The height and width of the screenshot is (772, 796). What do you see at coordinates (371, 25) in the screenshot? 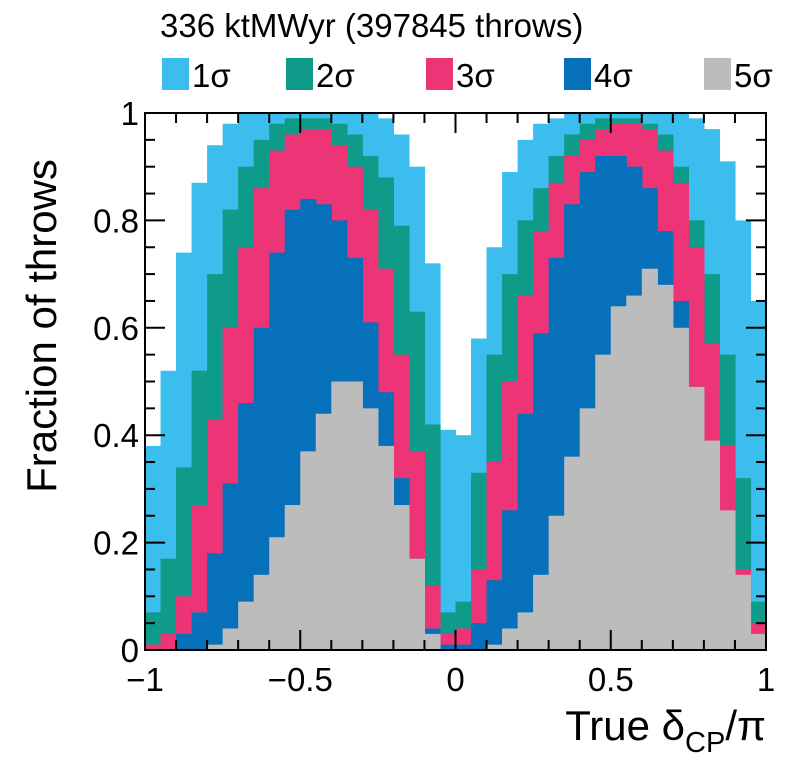
I see `chart-title: 336 ktMWyr (397845 throws)` at bounding box center [371, 25].